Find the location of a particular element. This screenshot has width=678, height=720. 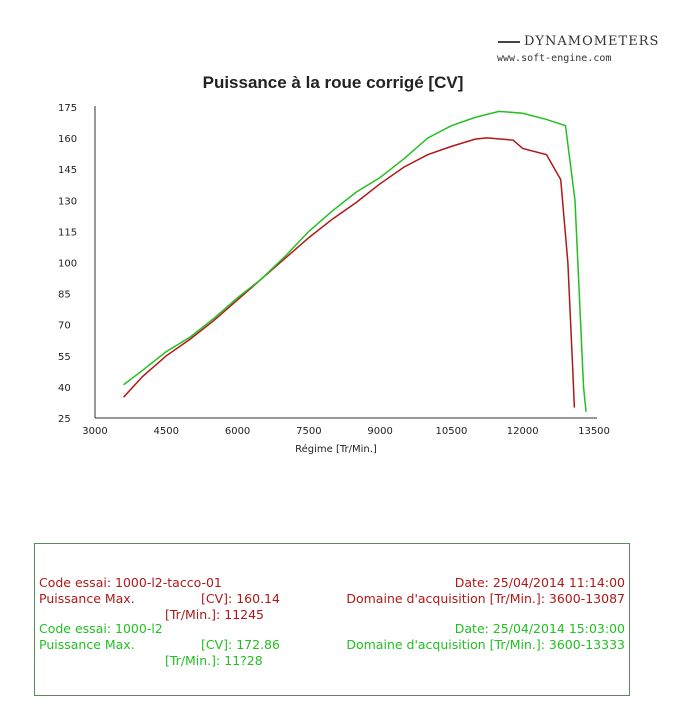

chart-title: Puissance à la roue corrigé [CV] is located at coordinates (333, 82).